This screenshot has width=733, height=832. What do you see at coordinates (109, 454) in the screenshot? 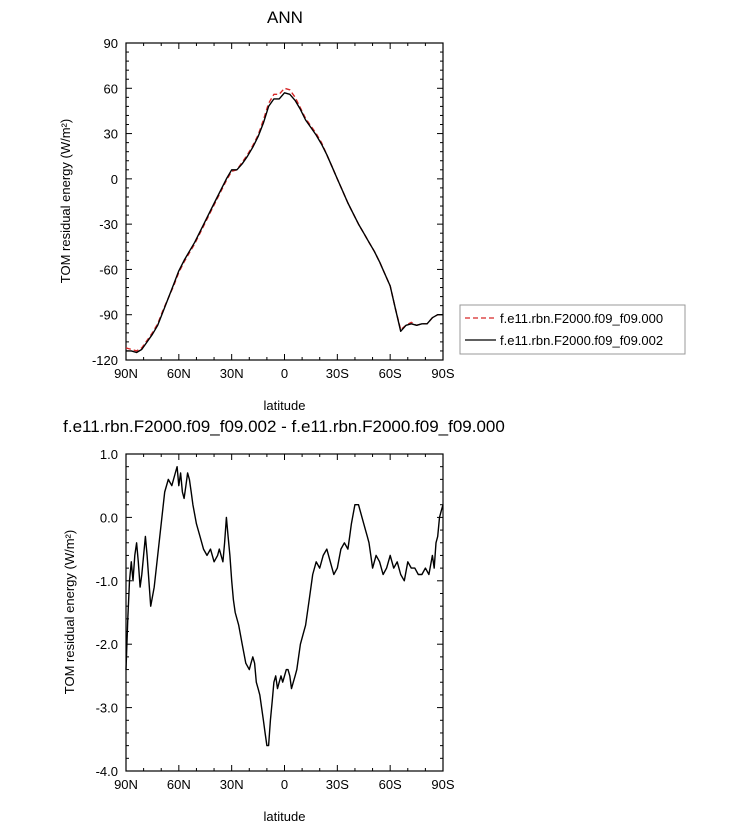
I see `y-tick-label: 1.0` at bounding box center [109, 454].